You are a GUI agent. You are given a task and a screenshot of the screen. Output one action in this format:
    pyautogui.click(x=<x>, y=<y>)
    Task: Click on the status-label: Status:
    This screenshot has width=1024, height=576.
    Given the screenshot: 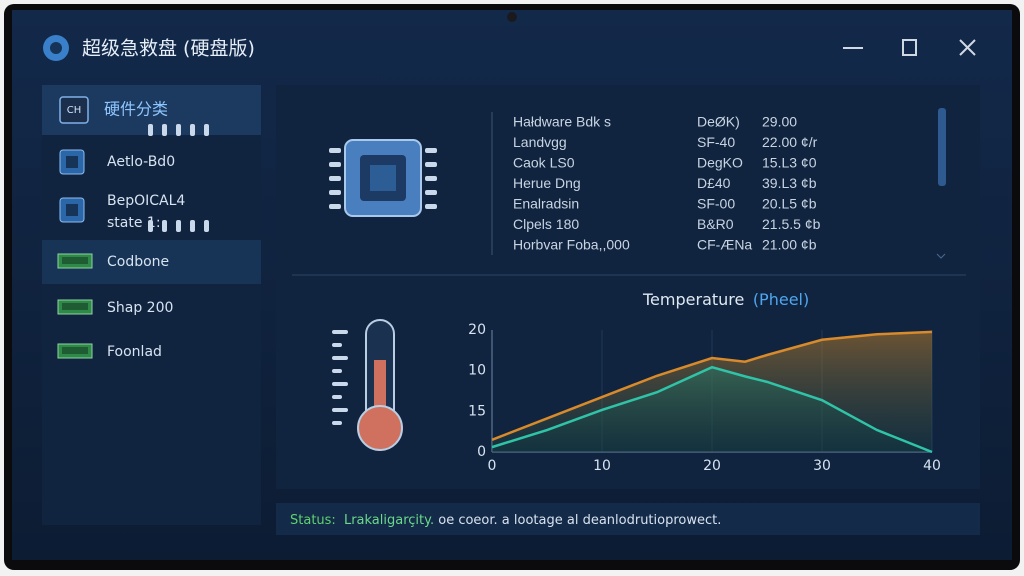 What is the action you would take?
    pyautogui.click(x=313, y=520)
    